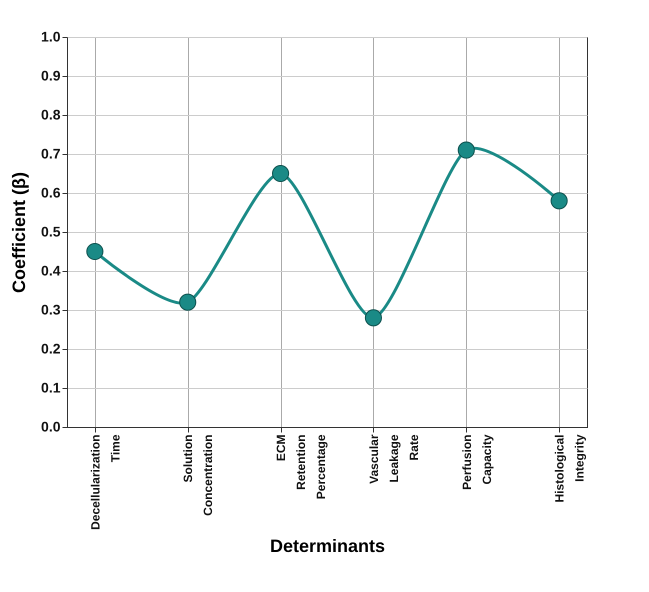  What do you see at coordinates (51, 76) in the screenshot?
I see `y-tick-label: 0.9` at bounding box center [51, 76].